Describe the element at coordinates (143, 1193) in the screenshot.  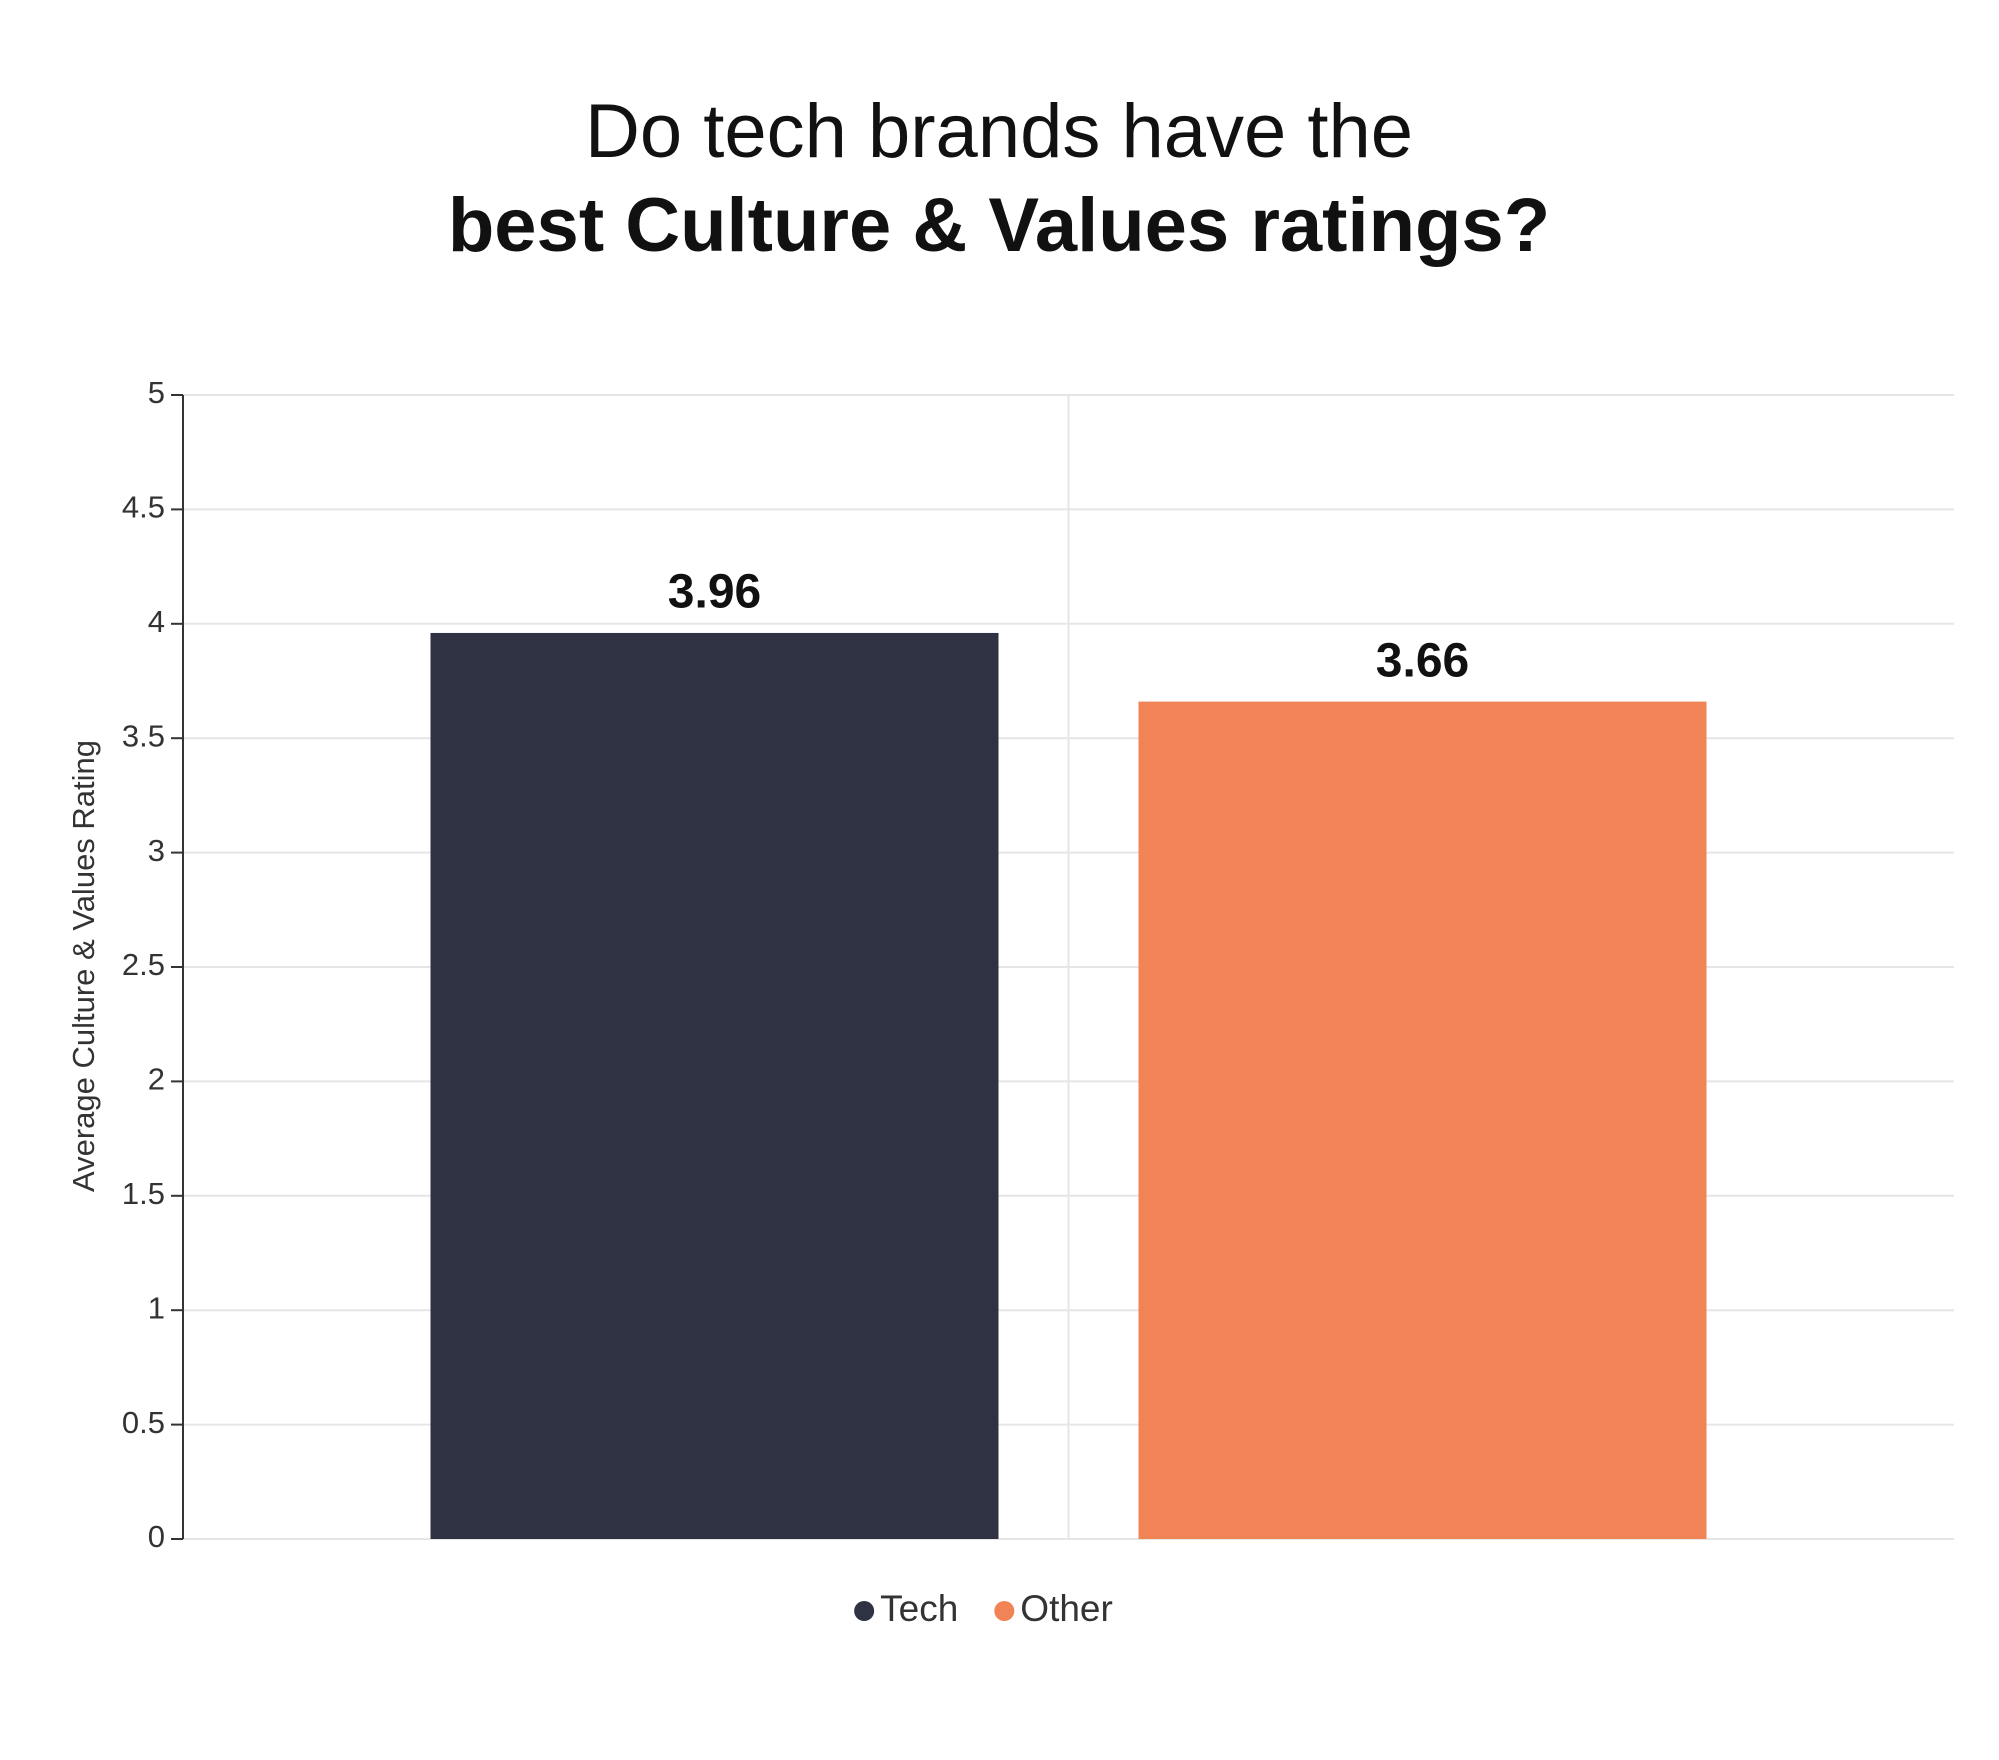
I see `y-tick-label: 1.5` at that location.